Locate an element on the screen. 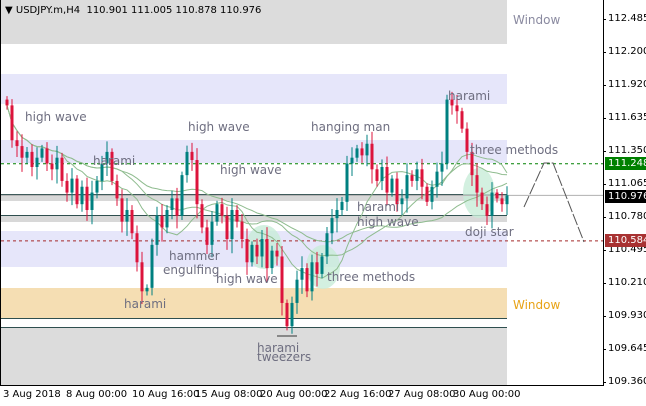  price-tick: 111.350 is located at coordinates (624, 150).